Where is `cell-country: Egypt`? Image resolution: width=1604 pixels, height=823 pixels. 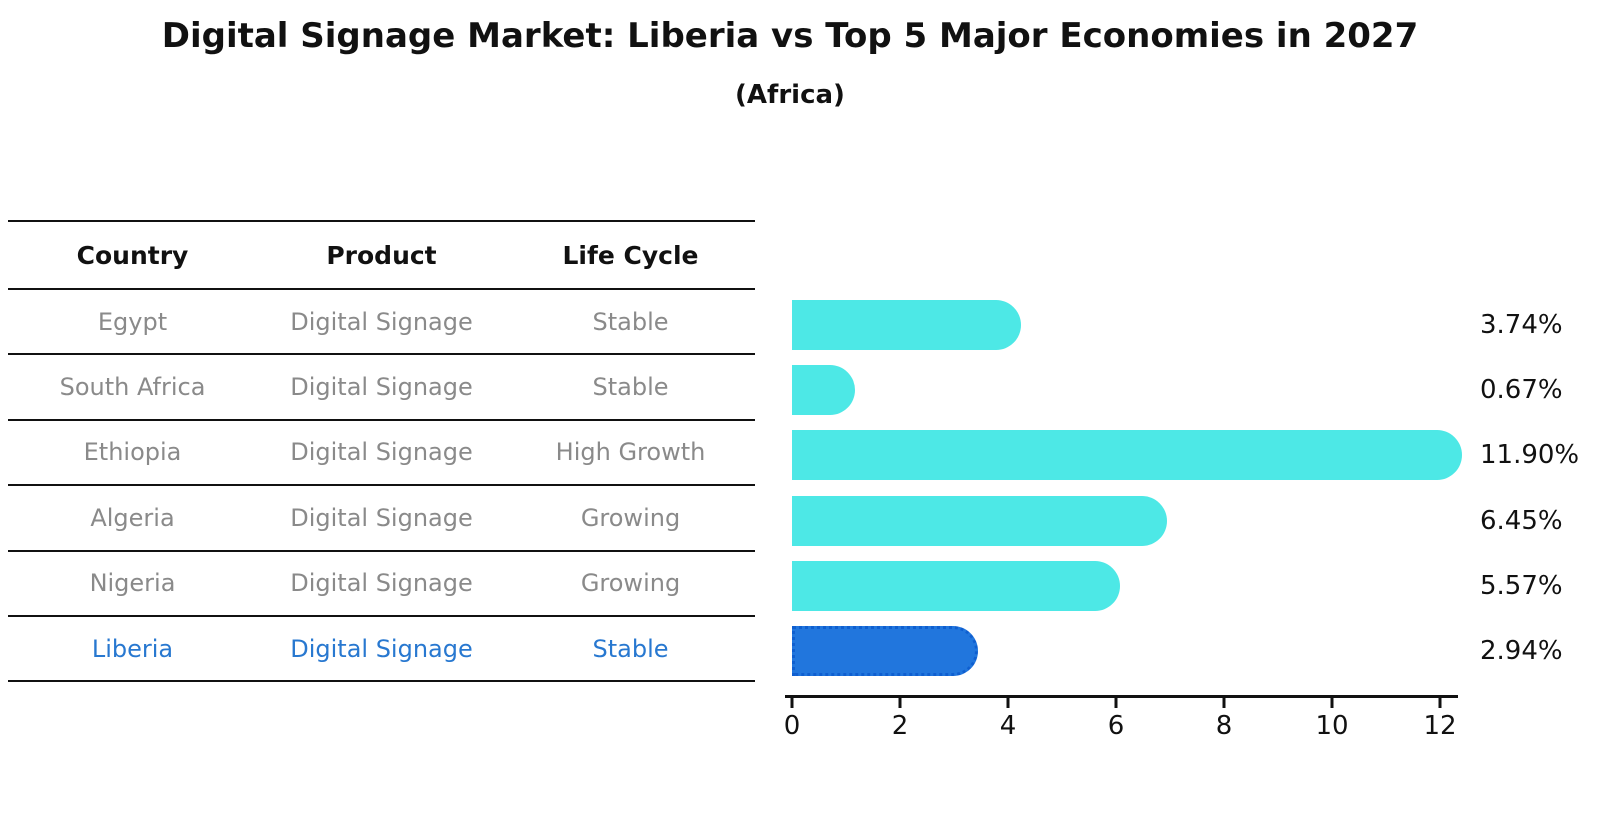 cell-country: Egypt is located at coordinates (132, 321).